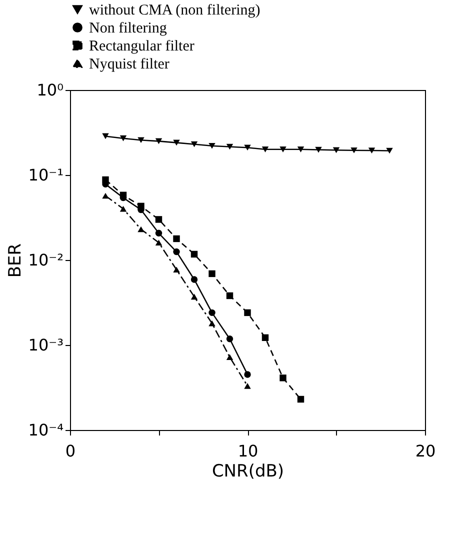 The image size is (474, 546). Describe the element at coordinates (128, 28) in the screenshot. I see `legend-label: Non filtering` at that location.